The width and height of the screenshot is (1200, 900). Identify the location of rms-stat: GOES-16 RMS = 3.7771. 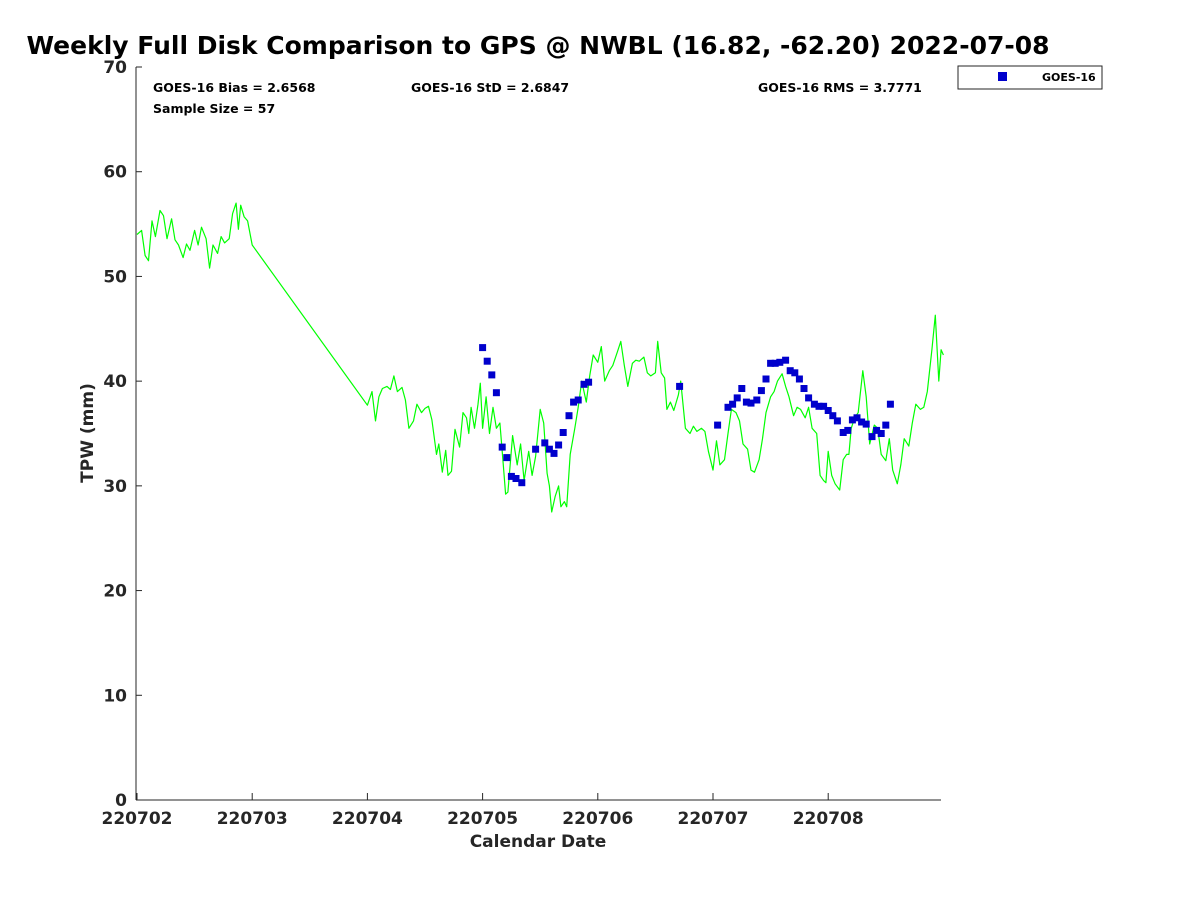
(840, 87).